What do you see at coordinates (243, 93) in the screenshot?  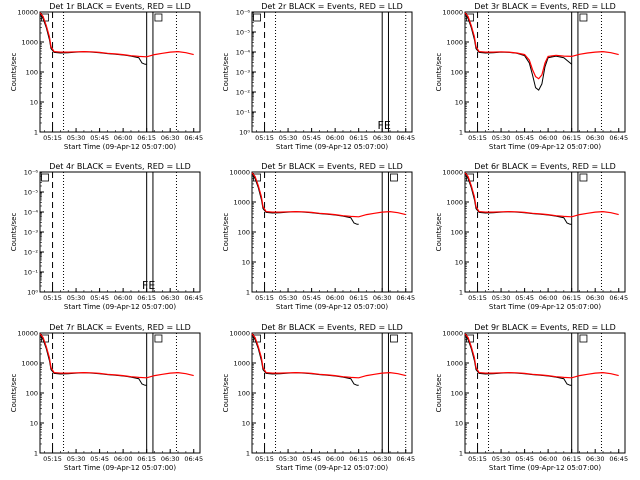 I see `y-tick-label: 10⁻²` at bounding box center [243, 93].